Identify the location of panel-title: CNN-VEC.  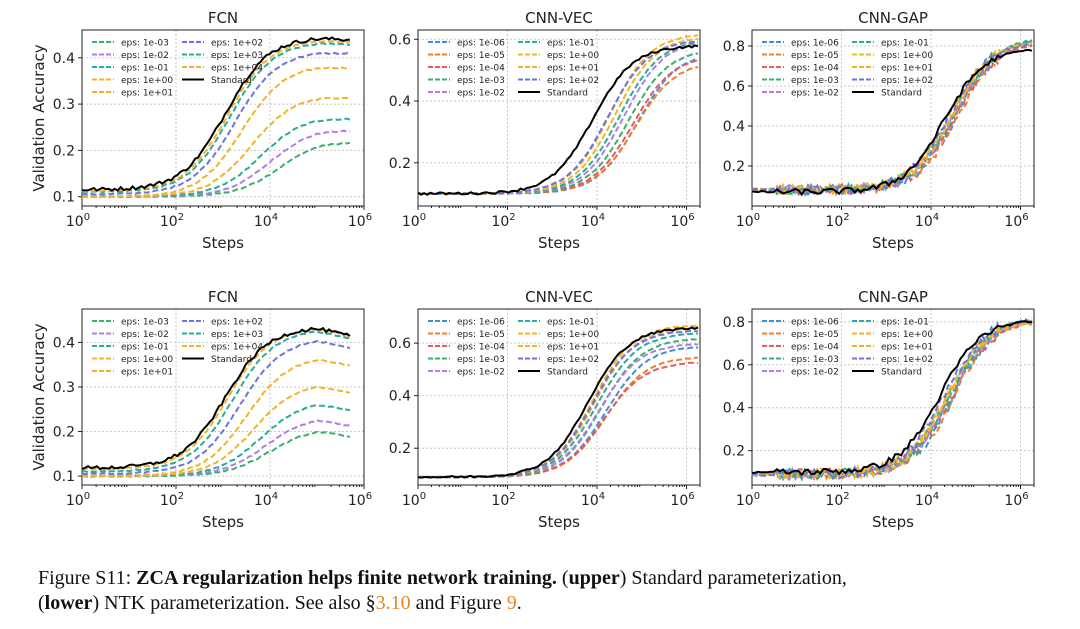
(559, 297).